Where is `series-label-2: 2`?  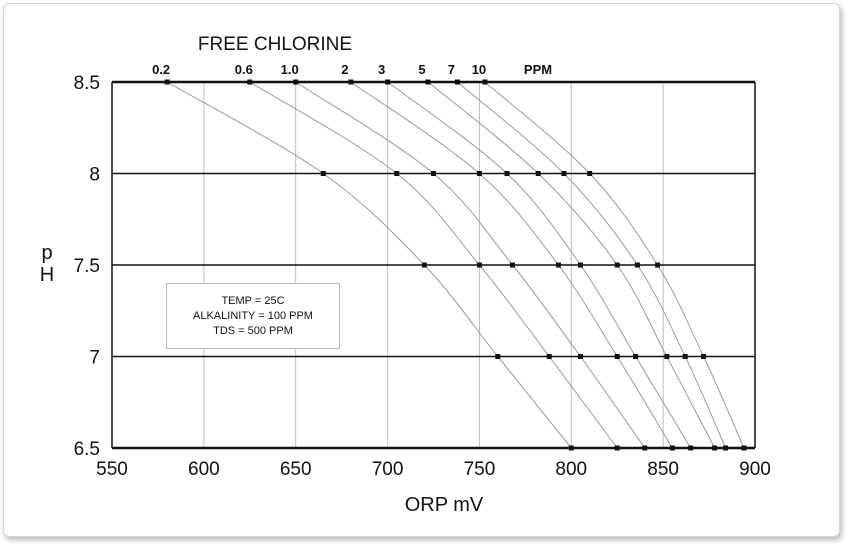
series-label-2: 2 is located at coordinates (344, 69).